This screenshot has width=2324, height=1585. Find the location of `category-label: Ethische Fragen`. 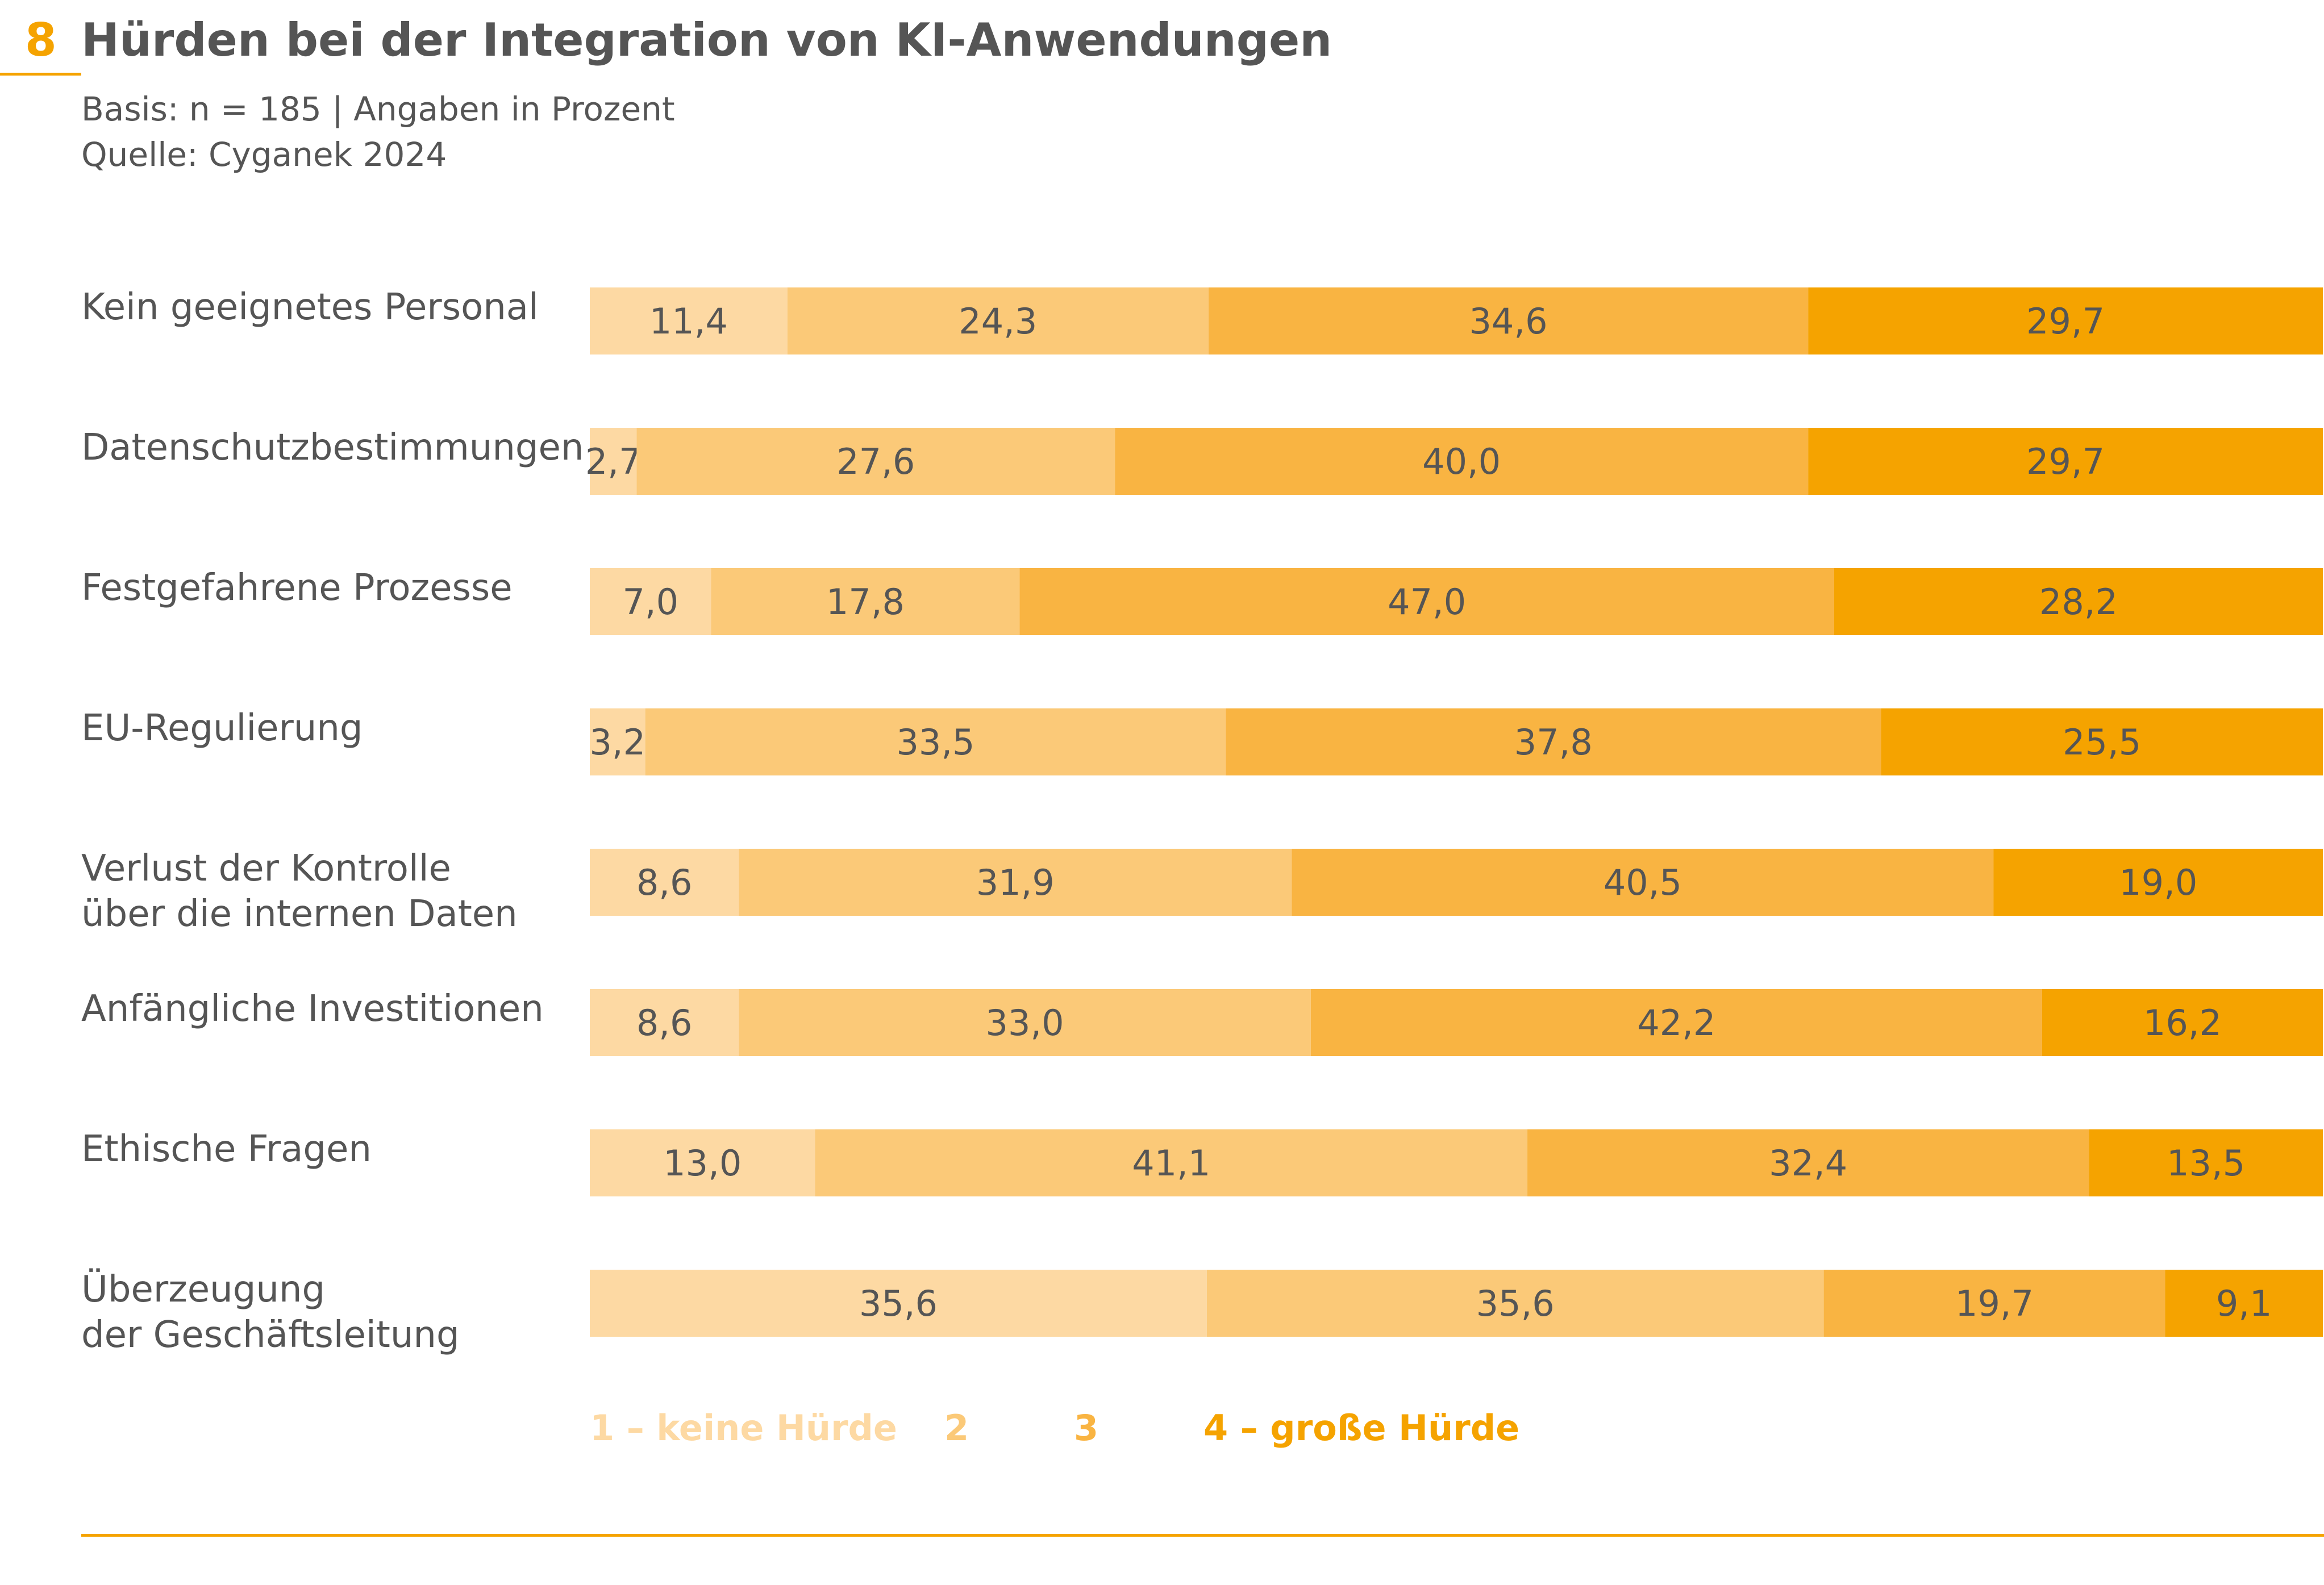

category-label: Ethische Fragen is located at coordinates (226, 1149).